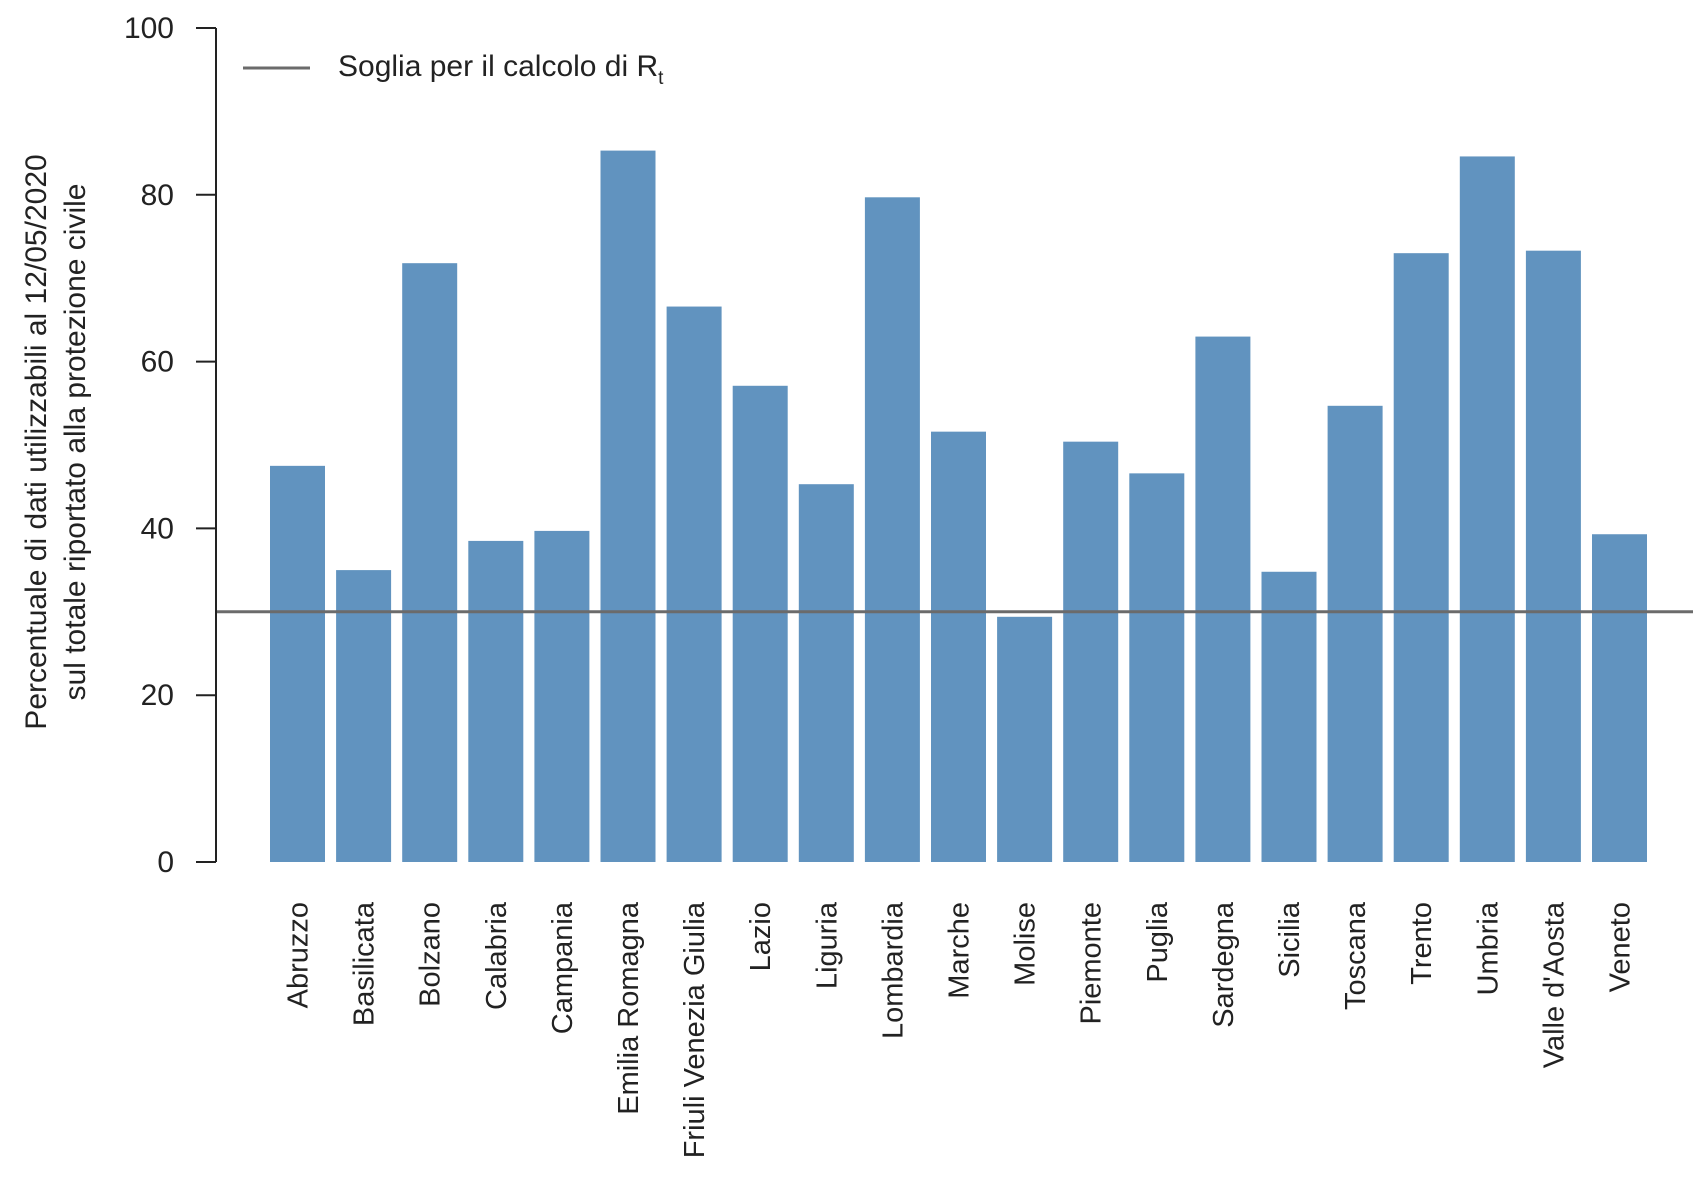 Image resolution: width=1693 pixels, height=1200 pixels. I want to click on bar-friuli-venezia-giulia, so click(694, 584).